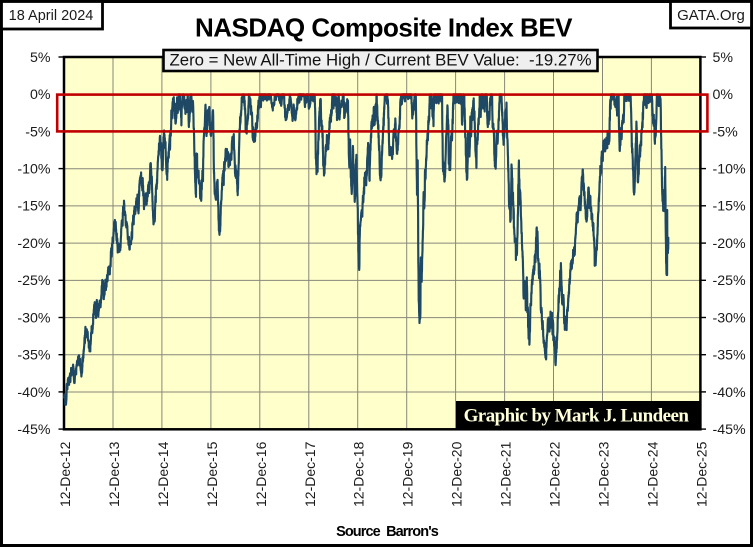  What do you see at coordinates (555, 474) in the screenshot?
I see `svg-text: 12-Dec-22` at bounding box center [555, 474].